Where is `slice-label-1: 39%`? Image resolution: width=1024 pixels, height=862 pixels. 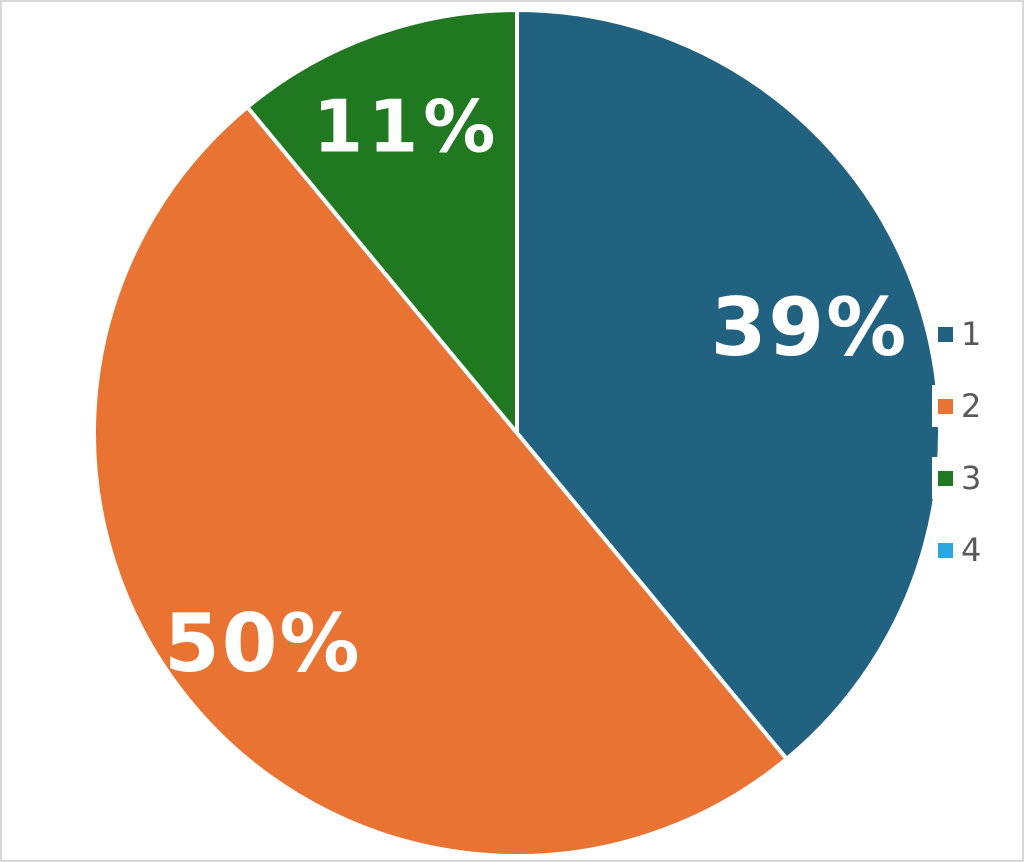 slice-label-1: 39% is located at coordinates (809, 327).